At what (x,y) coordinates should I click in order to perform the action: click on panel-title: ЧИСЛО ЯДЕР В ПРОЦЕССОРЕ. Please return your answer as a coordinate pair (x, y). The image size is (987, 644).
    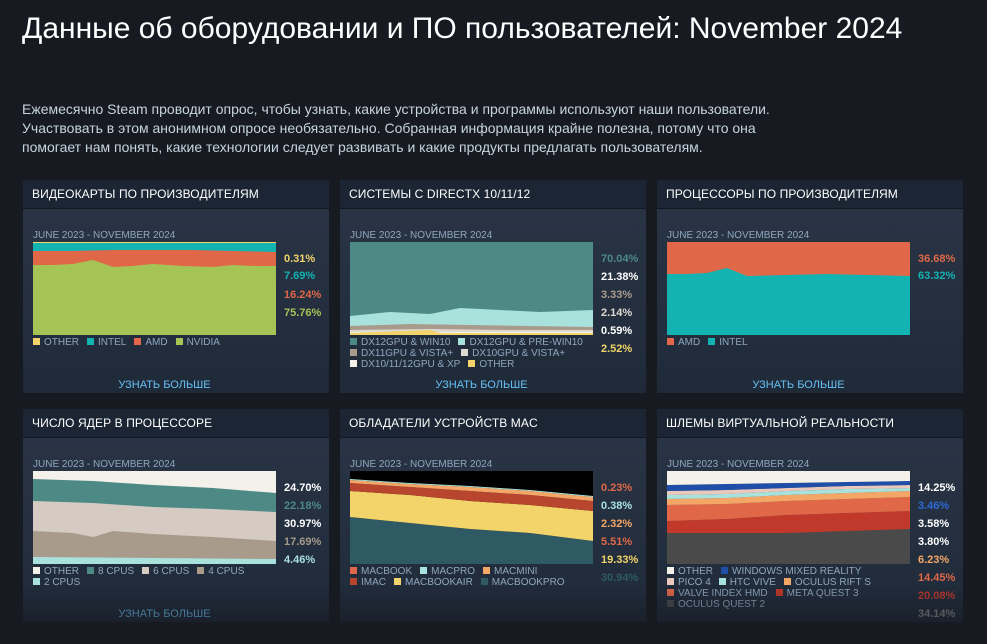
    Looking at the image, I should click on (176, 423).